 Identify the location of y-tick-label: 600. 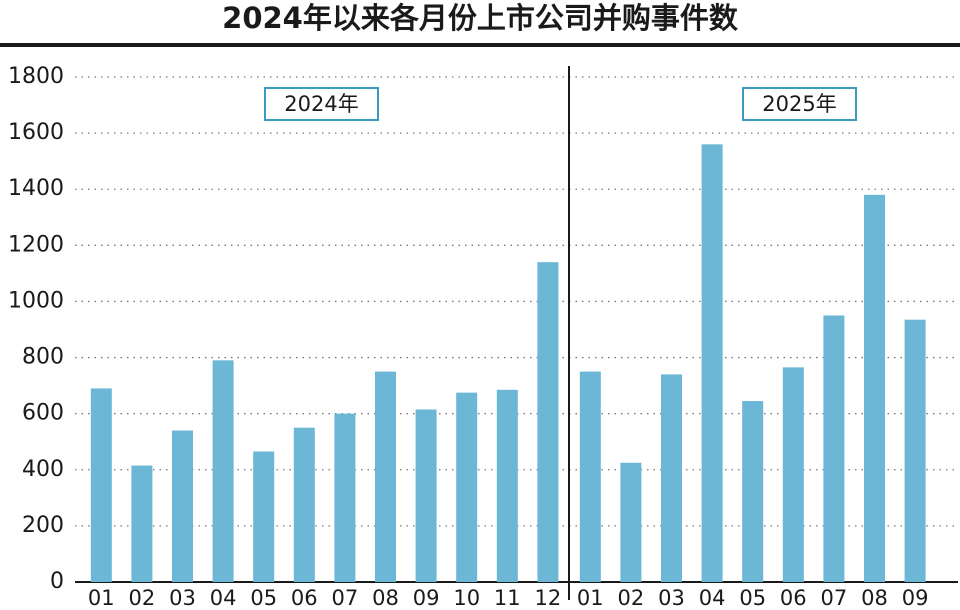
(43, 413).